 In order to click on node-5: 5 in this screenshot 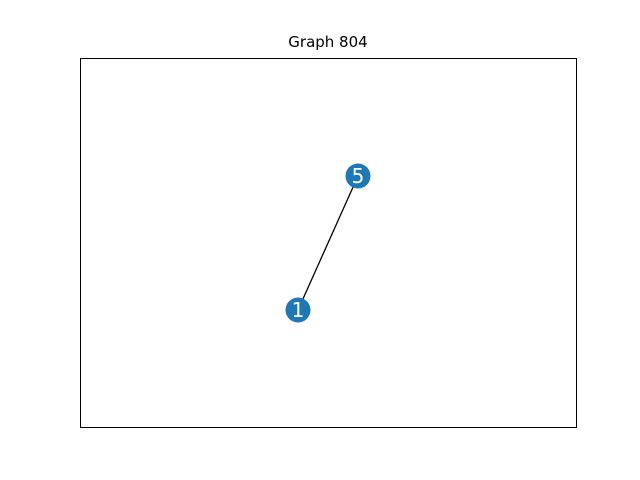, I will do `click(358, 176)`.